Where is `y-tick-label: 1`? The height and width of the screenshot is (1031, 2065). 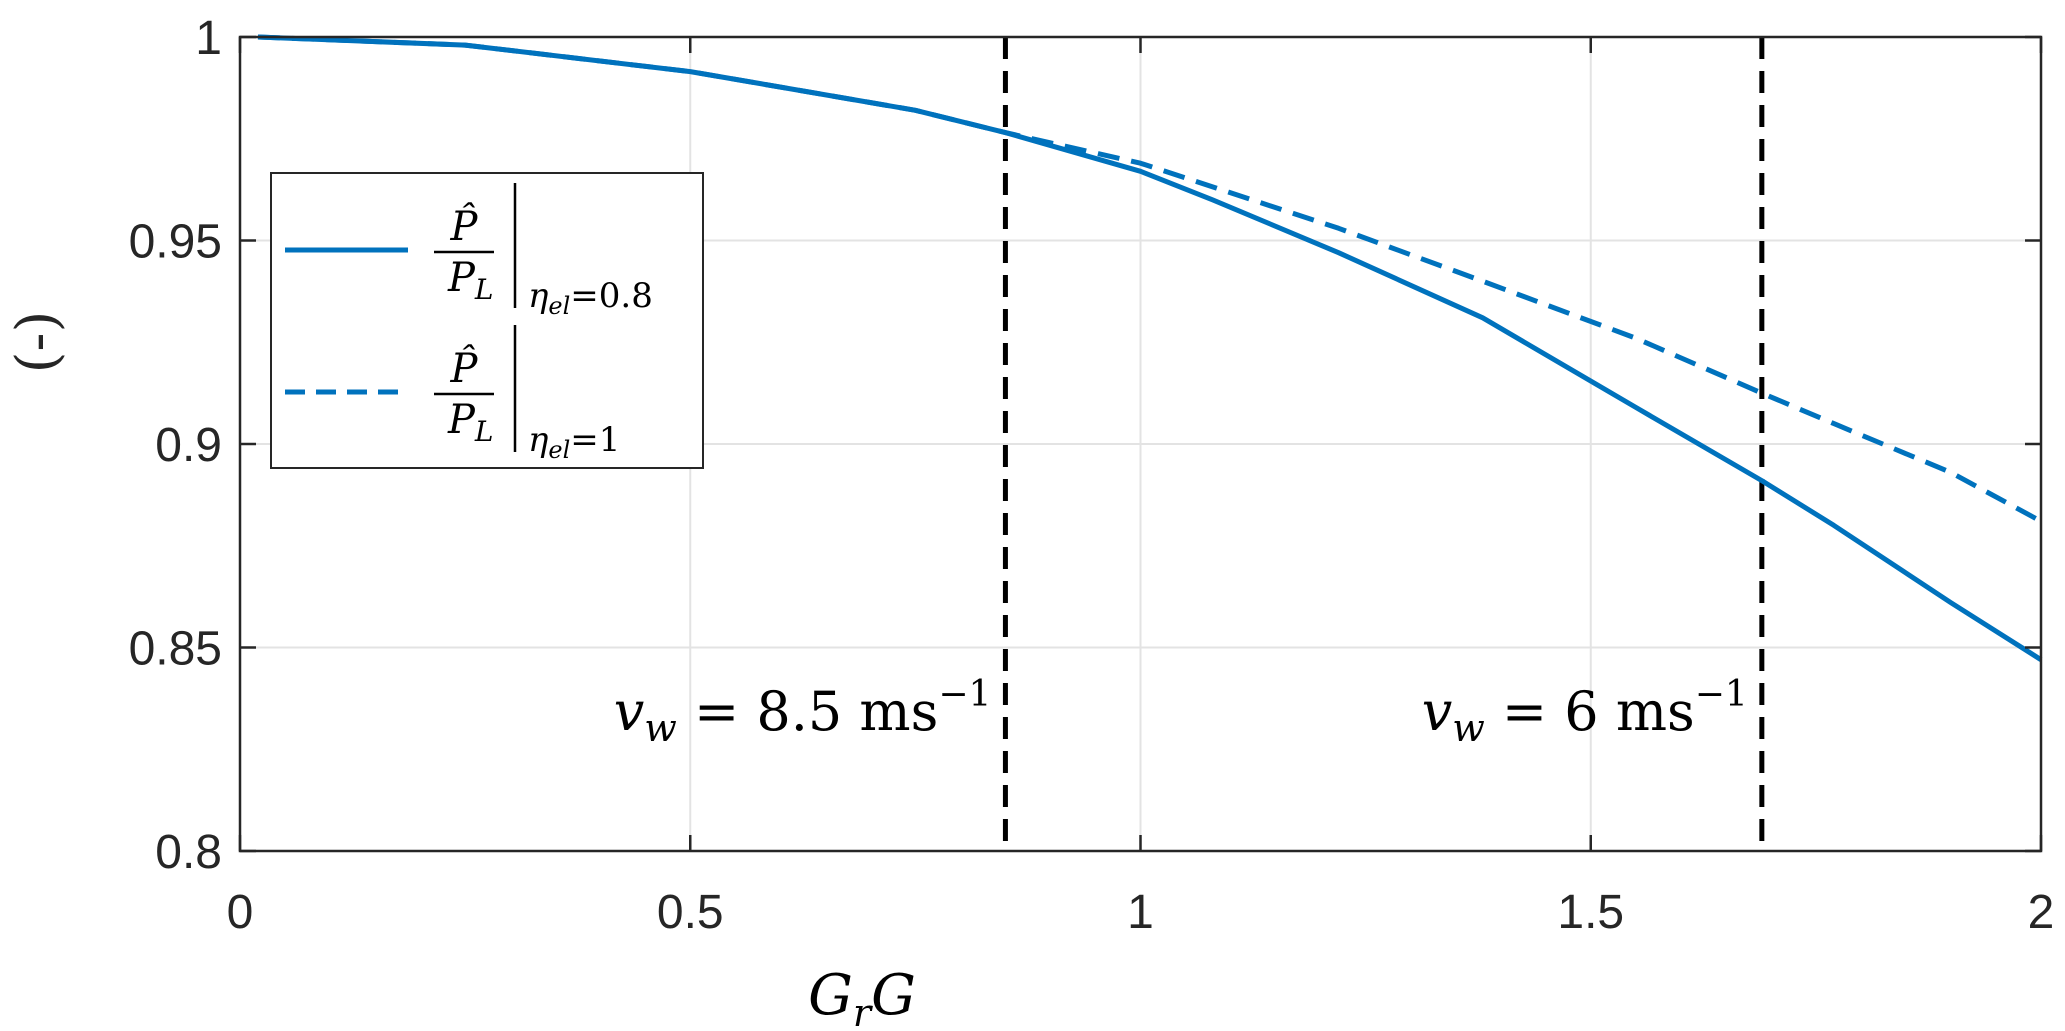
y-tick-label: 1 is located at coordinates (208, 38).